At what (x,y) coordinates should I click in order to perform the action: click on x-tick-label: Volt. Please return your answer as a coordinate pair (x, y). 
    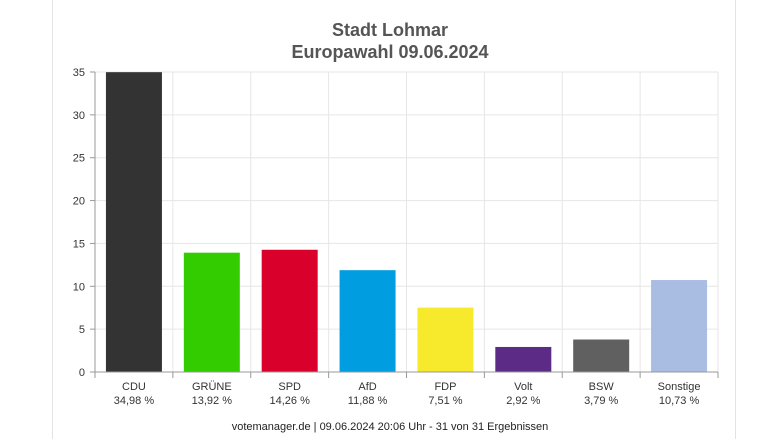
    Looking at the image, I should click on (523, 387).